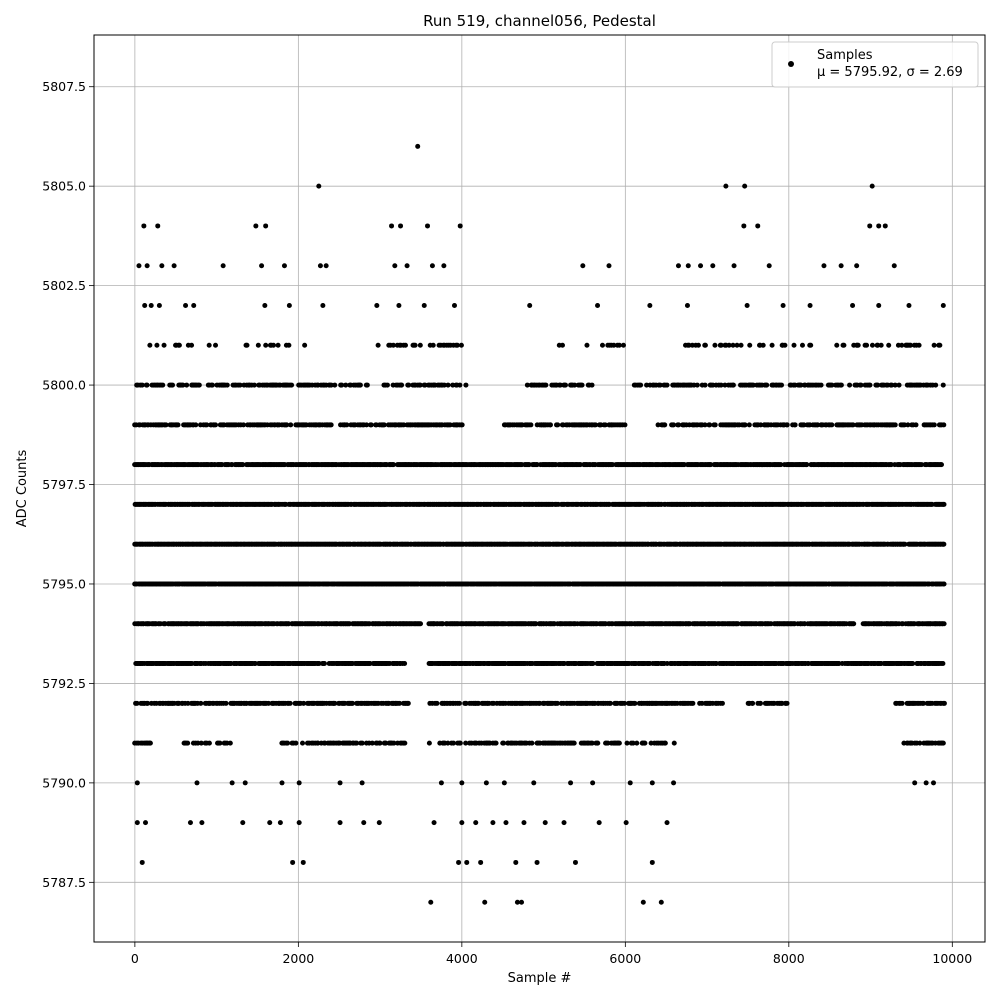 The image size is (1000, 1000). I want to click on chart-title: Run 519, channel056, Pedestal, so click(539, 21).